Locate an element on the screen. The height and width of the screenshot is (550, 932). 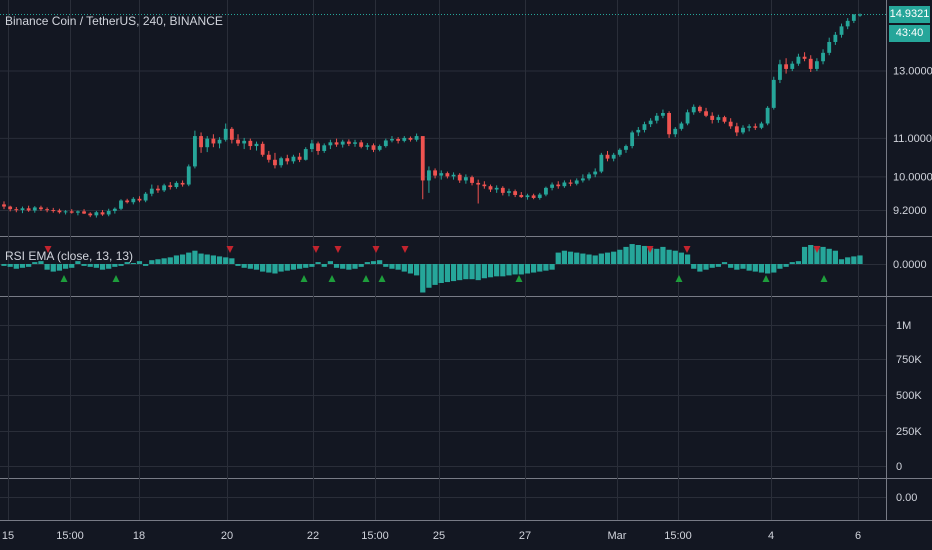
time-tick-label: 15:00 is located at coordinates (70, 536).